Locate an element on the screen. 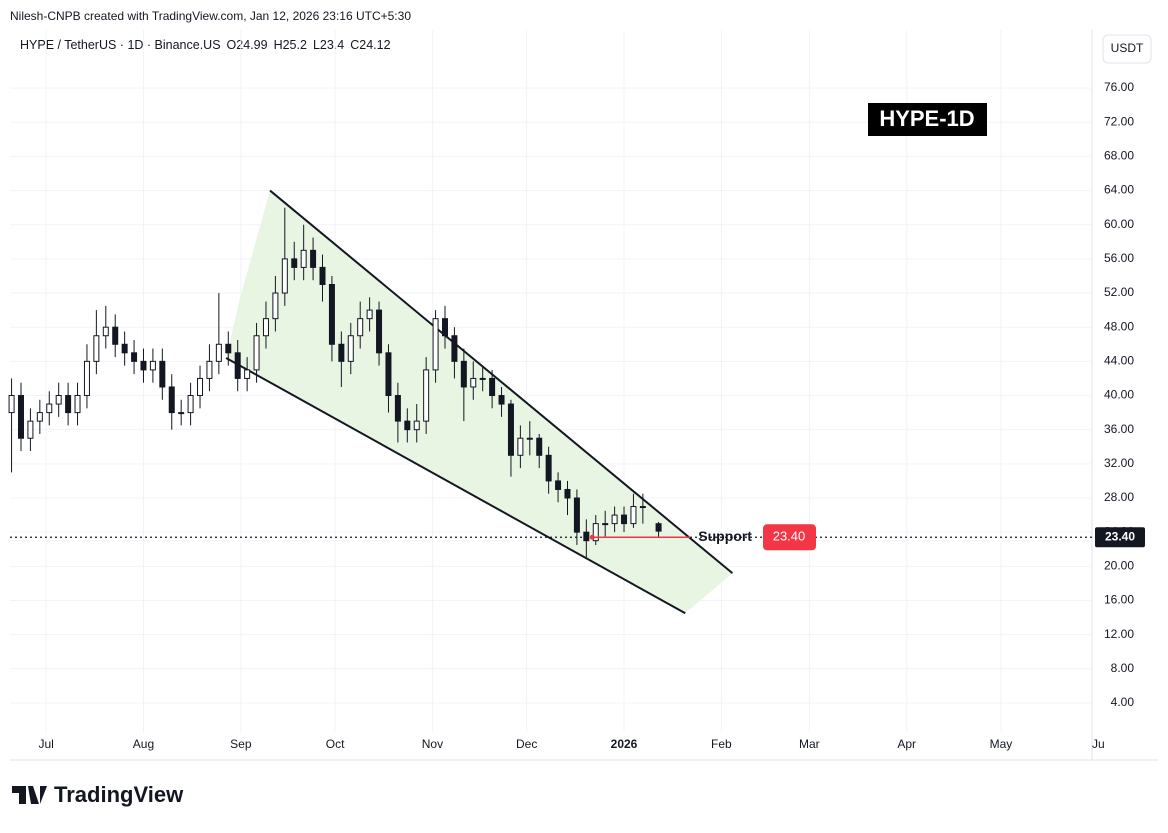 The image size is (1168, 833). y-tick-label: 48.00 is located at coordinates (1119, 326).